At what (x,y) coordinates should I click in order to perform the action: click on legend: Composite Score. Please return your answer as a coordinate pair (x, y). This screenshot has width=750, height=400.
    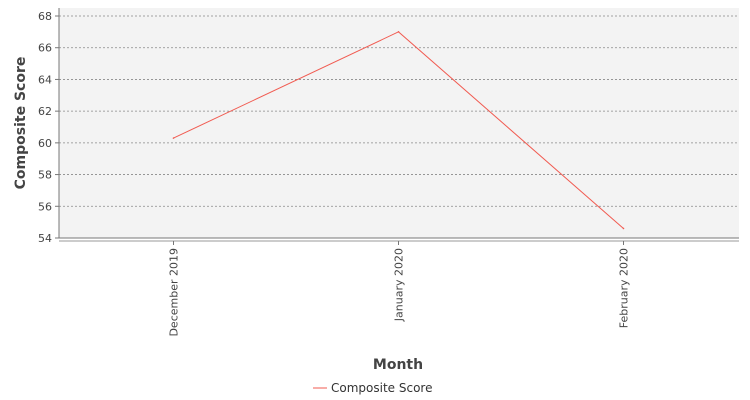
    Looking at the image, I should click on (372, 388).